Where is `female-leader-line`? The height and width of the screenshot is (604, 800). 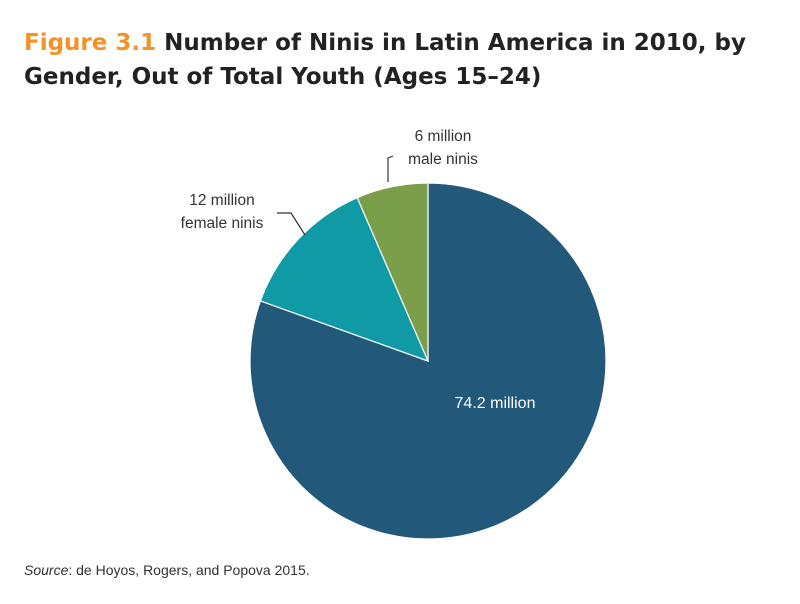
female-leader-line is located at coordinates (291, 224).